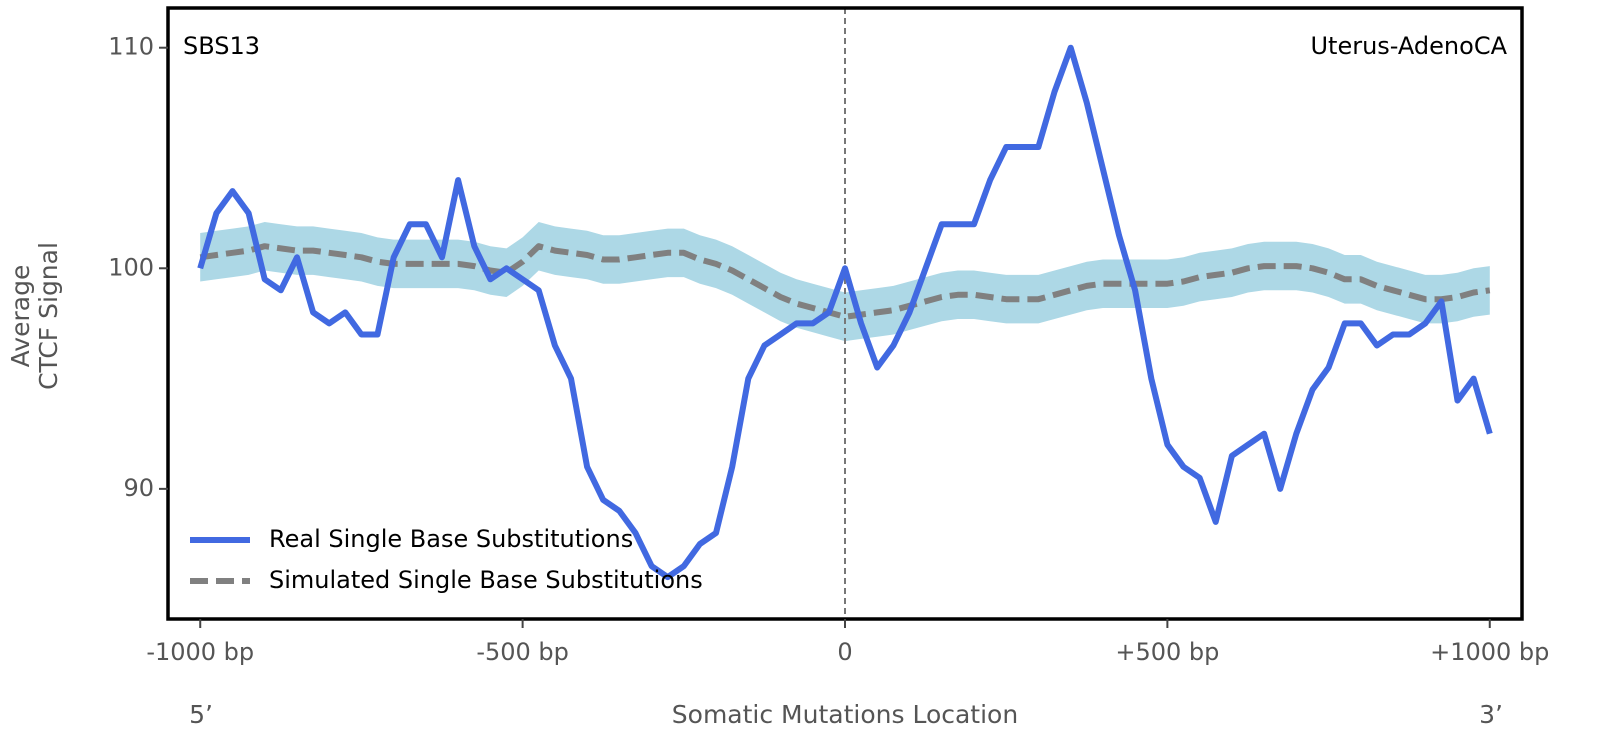 The image size is (1603, 756). Describe the element at coordinates (845, 714) in the screenshot. I see `x-axis-label: Somatic Mutations Location` at that location.